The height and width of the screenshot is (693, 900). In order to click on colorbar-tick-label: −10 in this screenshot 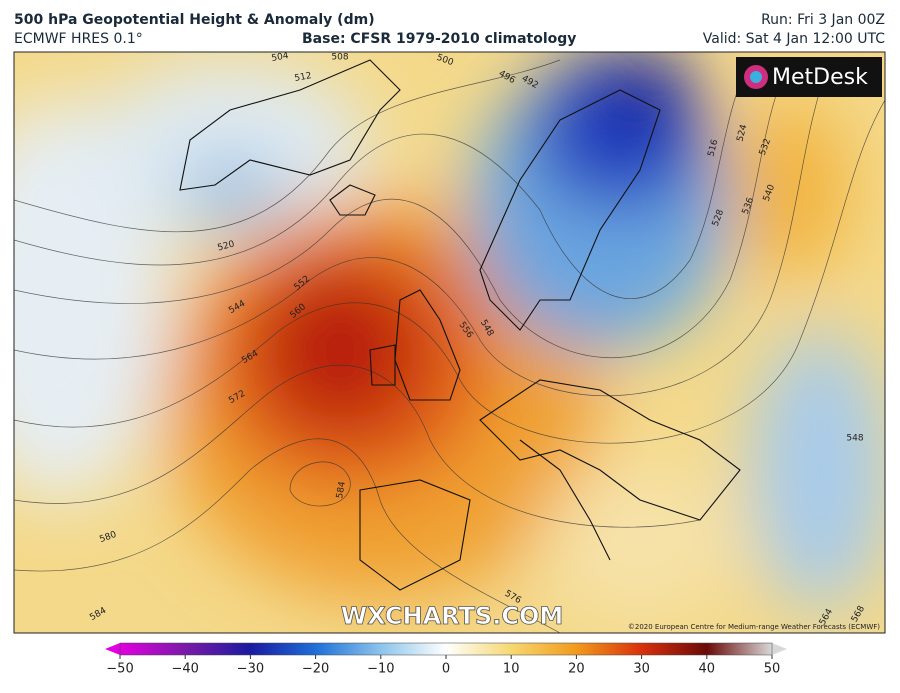, I will do `click(380, 669)`.